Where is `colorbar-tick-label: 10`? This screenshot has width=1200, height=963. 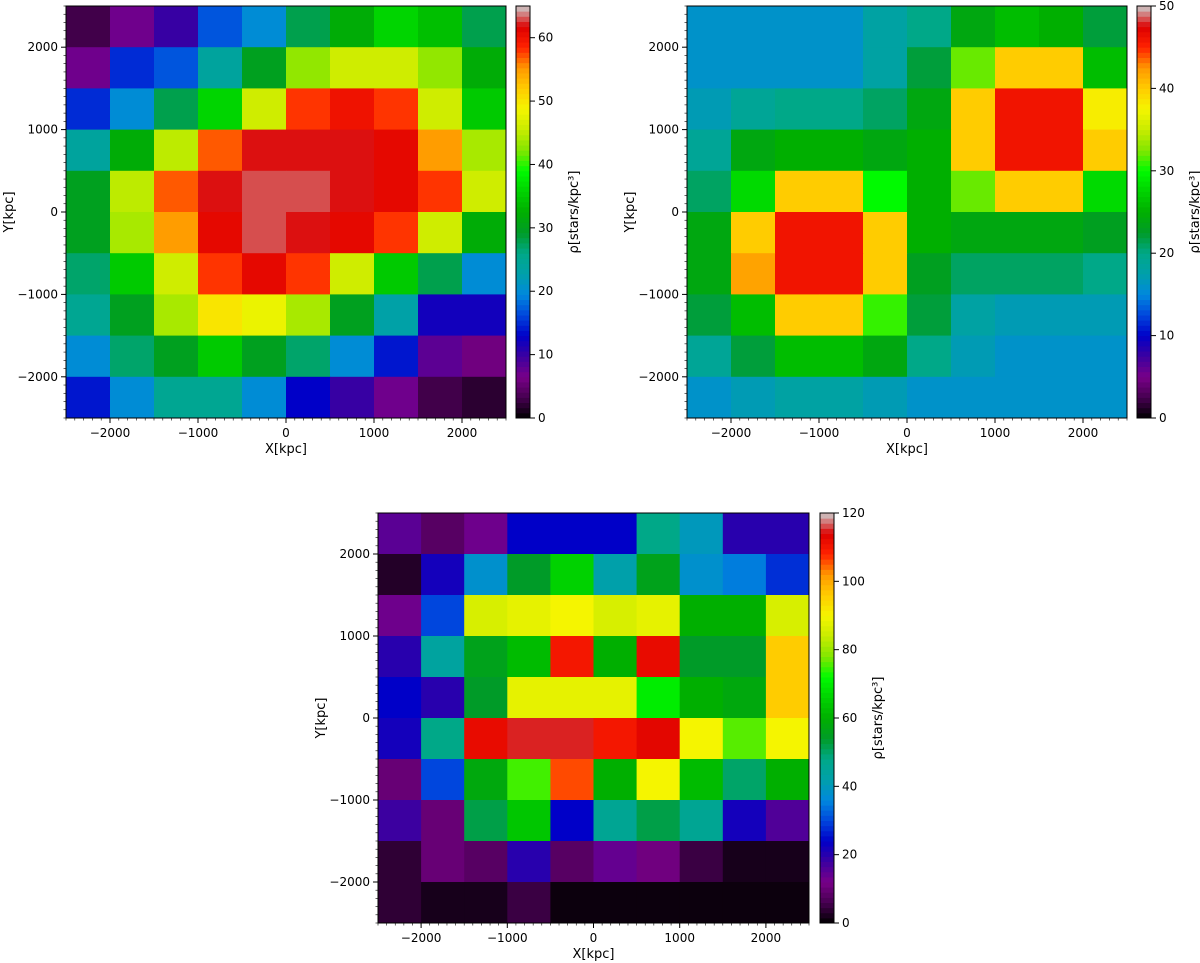 colorbar-tick-label: 10 is located at coordinates (1166, 336).